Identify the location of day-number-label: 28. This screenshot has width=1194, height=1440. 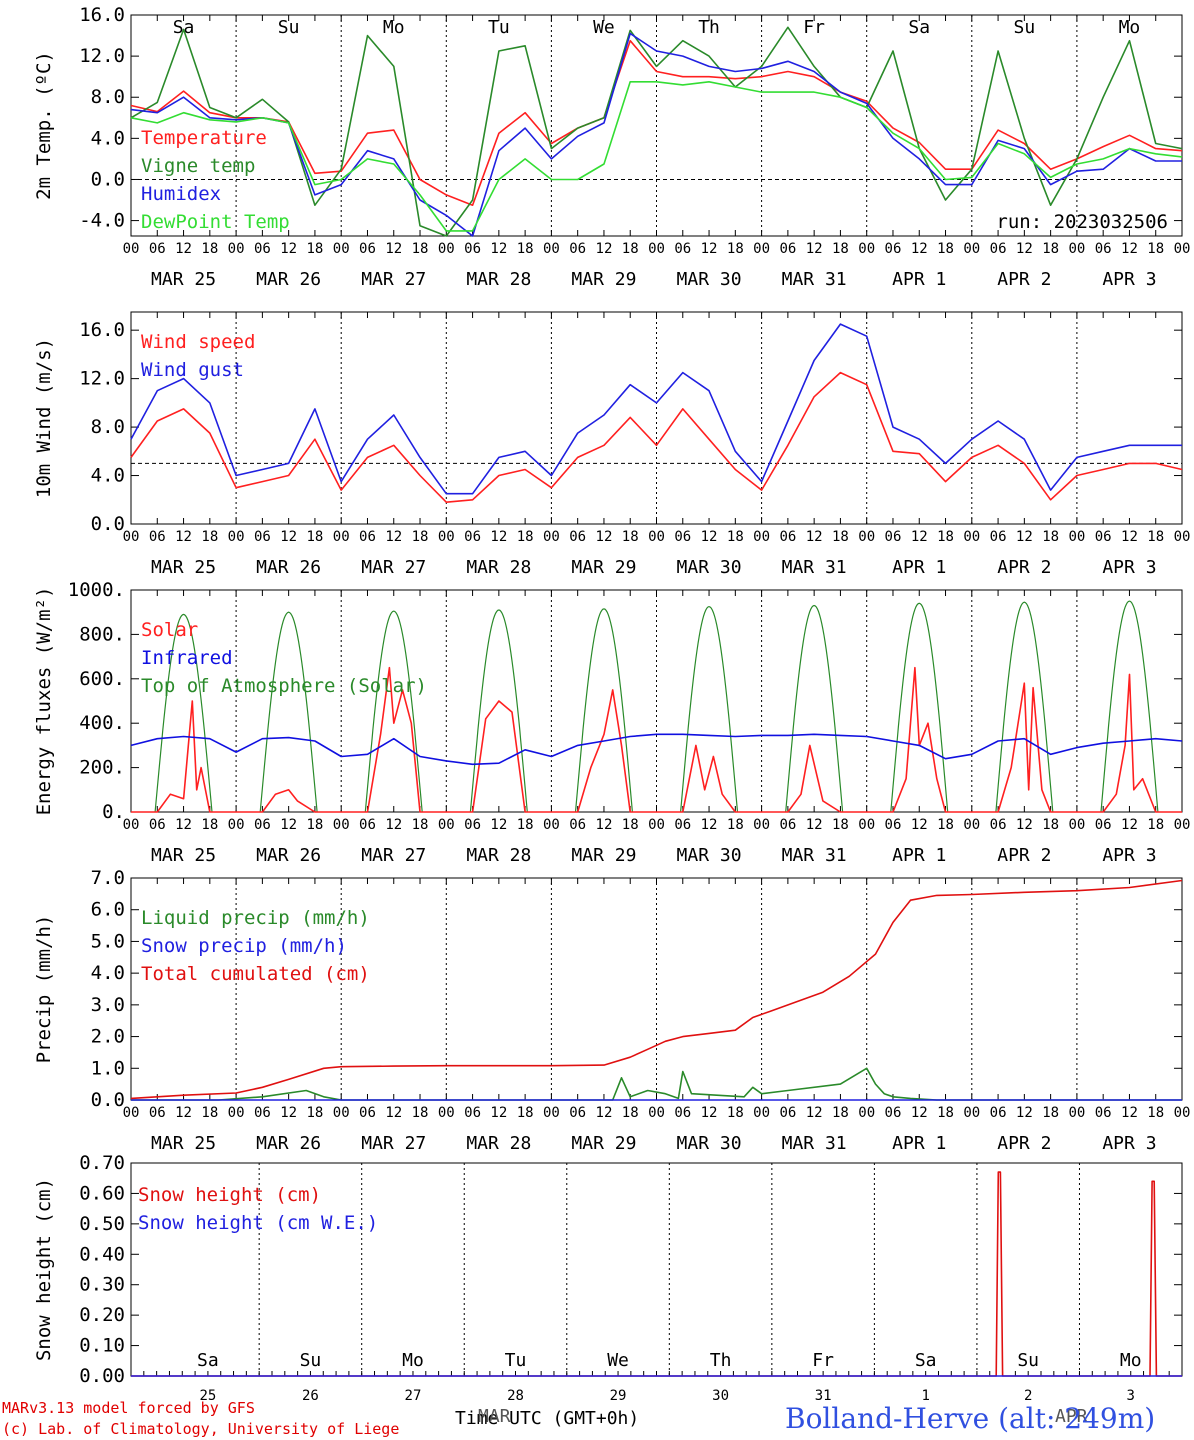
(515, 1396).